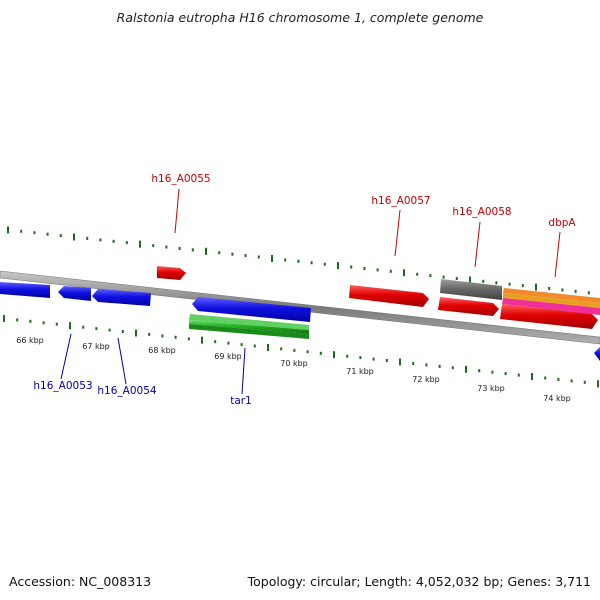 This screenshot has height=600, width=600. What do you see at coordinates (80, 581) in the screenshot?
I see `accession-text: Accession: NC_008313` at bounding box center [80, 581].